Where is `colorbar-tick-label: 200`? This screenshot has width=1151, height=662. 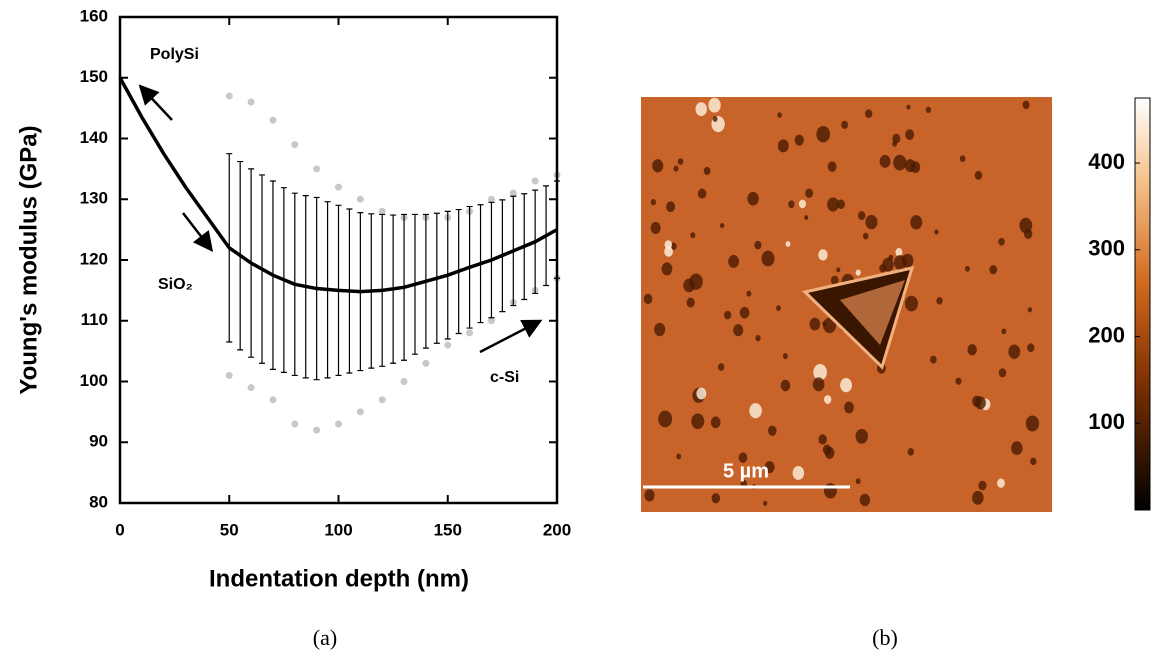
colorbar-tick-label: 200 is located at coordinates (1106, 334).